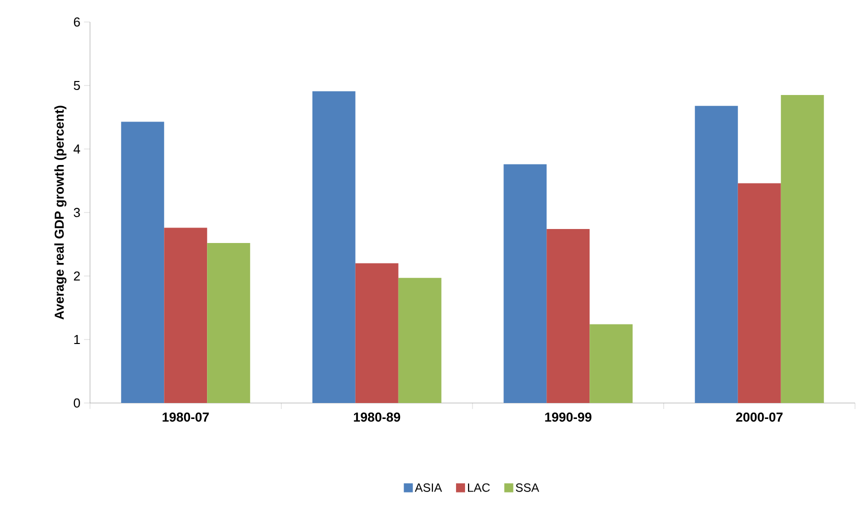 The width and height of the screenshot is (857, 519). What do you see at coordinates (77, 149) in the screenshot?
I see `y-tick-label: 4` at bounding box center [77, 149].